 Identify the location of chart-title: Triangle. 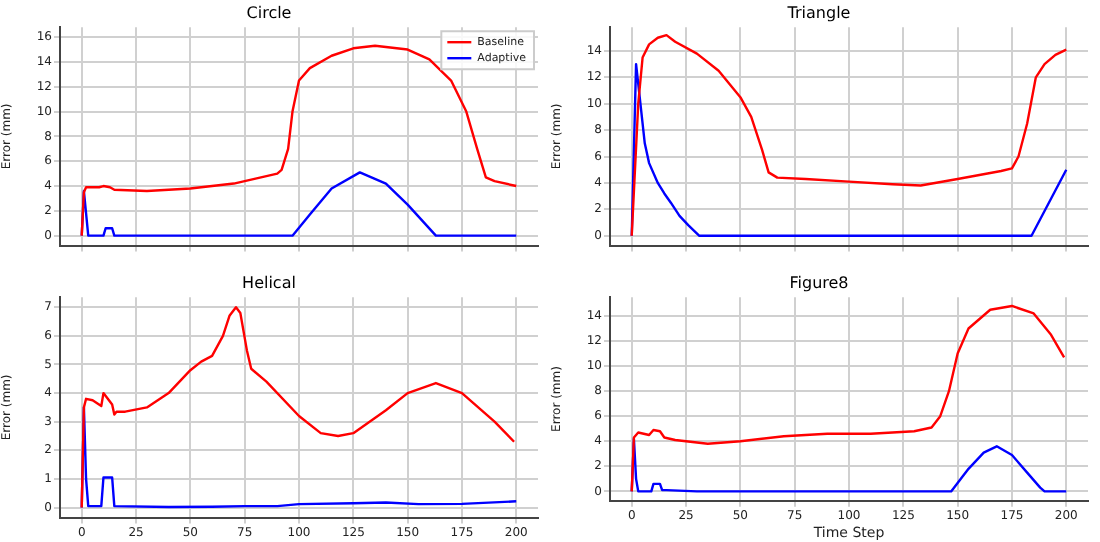
(818, 12).